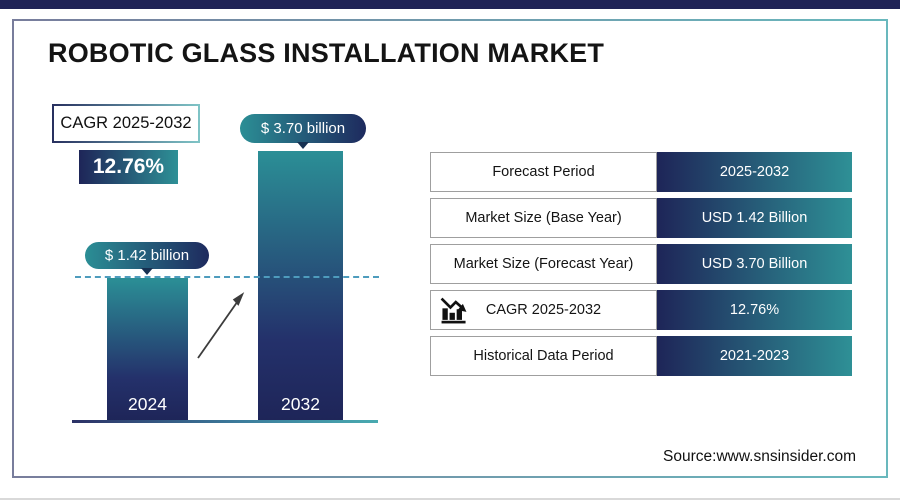 The width and height of the screenshot is (900, 500). What do you see at coordinates (147, 349) in the screenshot?
I see `bar-2024: 2024` at bounding box center [147, 349].